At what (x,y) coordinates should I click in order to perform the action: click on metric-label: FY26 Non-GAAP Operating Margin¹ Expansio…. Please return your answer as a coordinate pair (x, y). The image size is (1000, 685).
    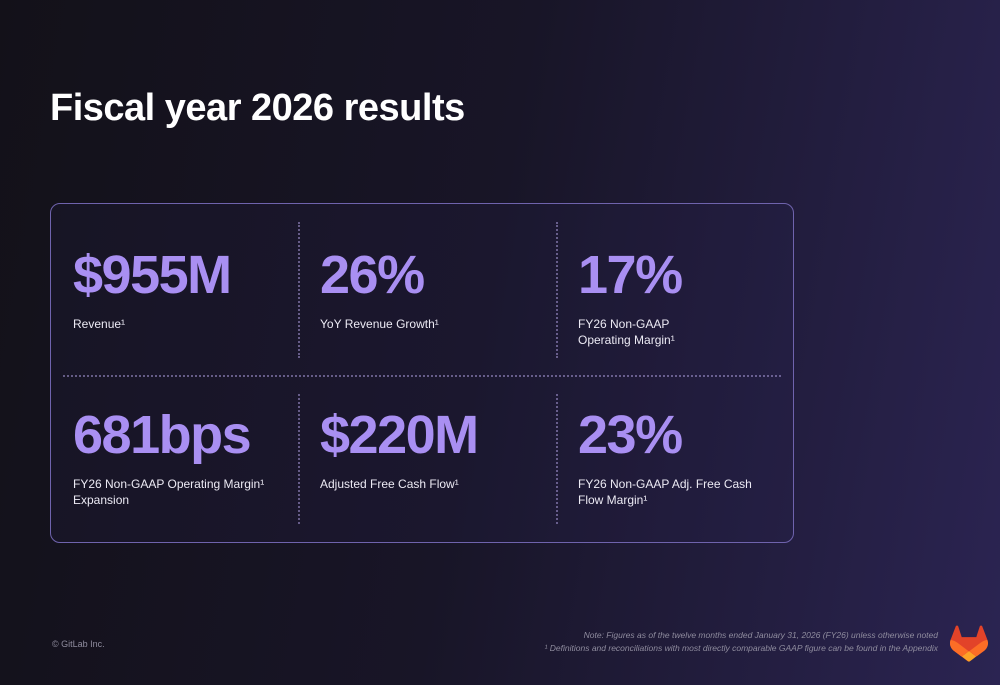
    Looking at the image, I should click on (169, 492).